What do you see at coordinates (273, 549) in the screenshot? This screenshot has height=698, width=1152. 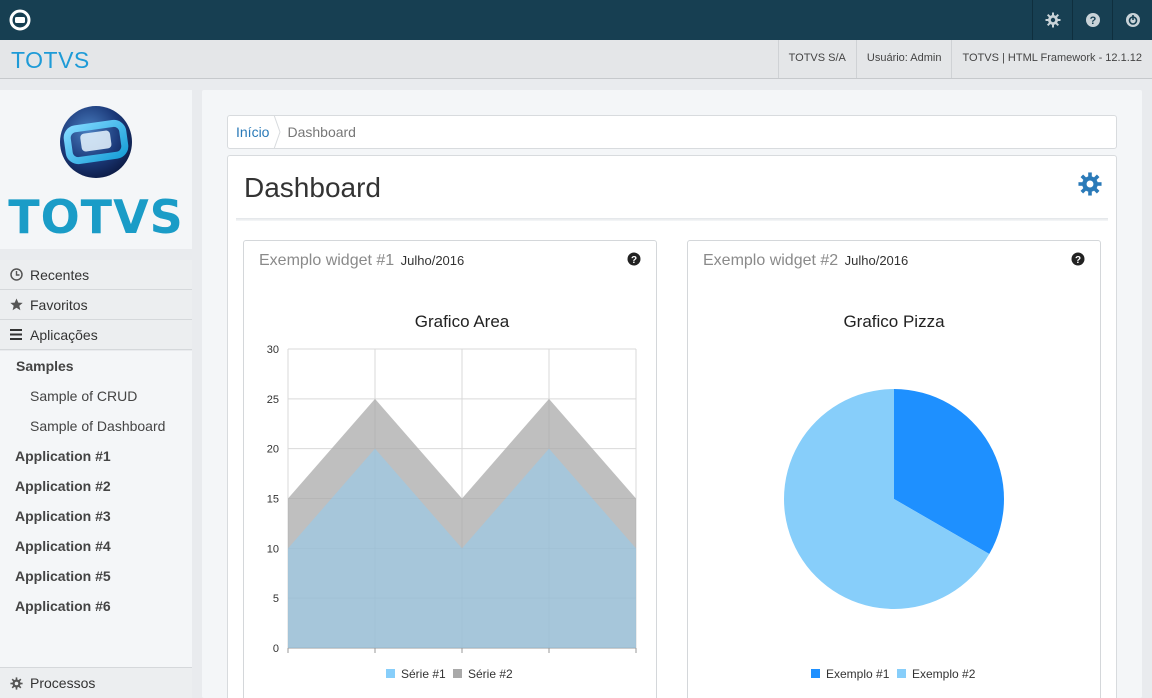 I see `area-y-tick-label: 10` at bounding box center [273, 549].